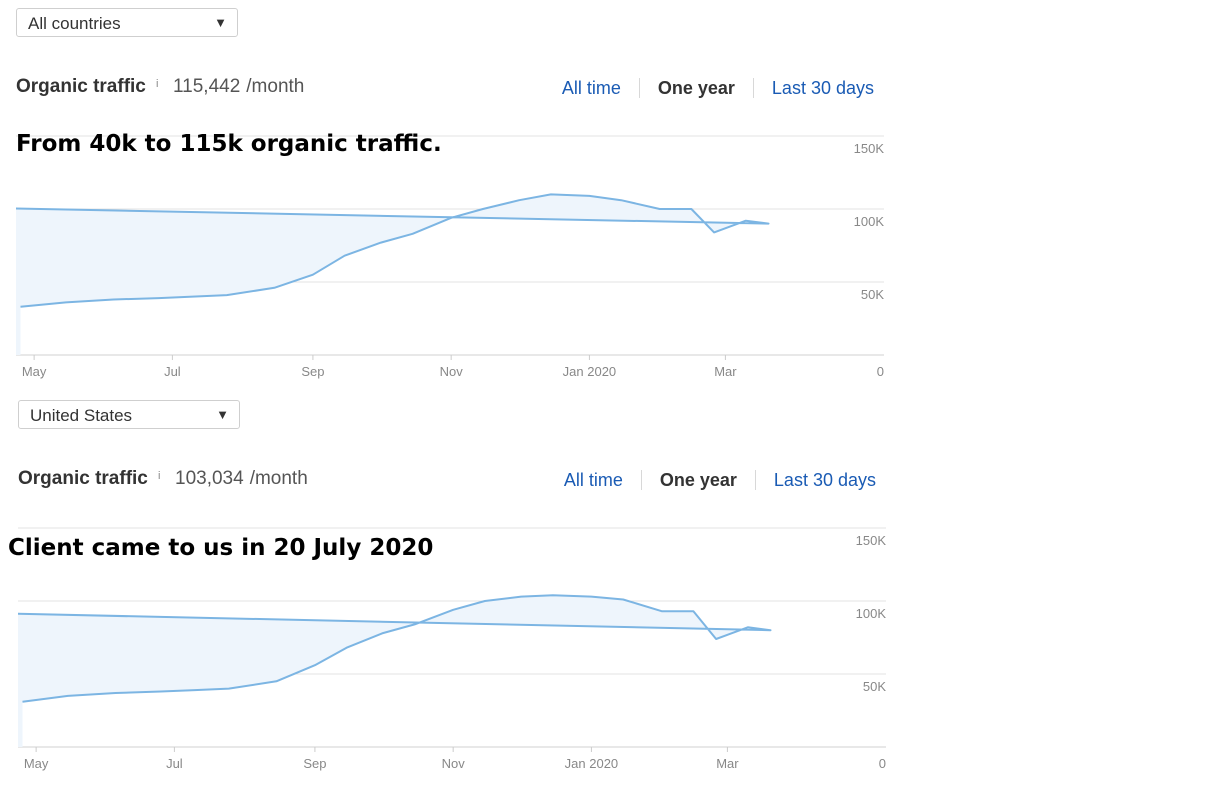  I want to click on country-select-value: All countries, so click(74, 23).